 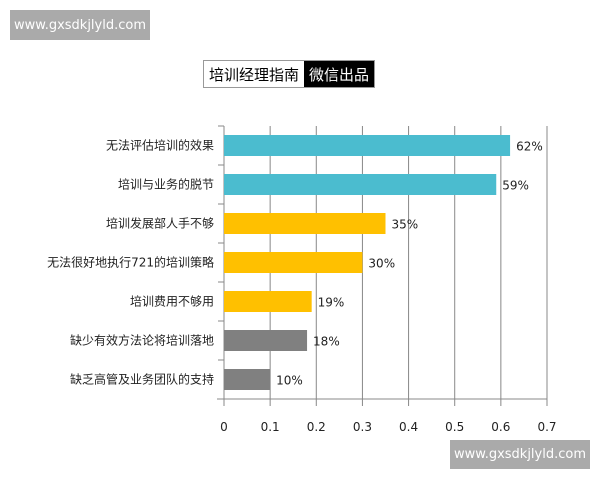 I want to click on data-label: 18%, so click(x=326, y=342).